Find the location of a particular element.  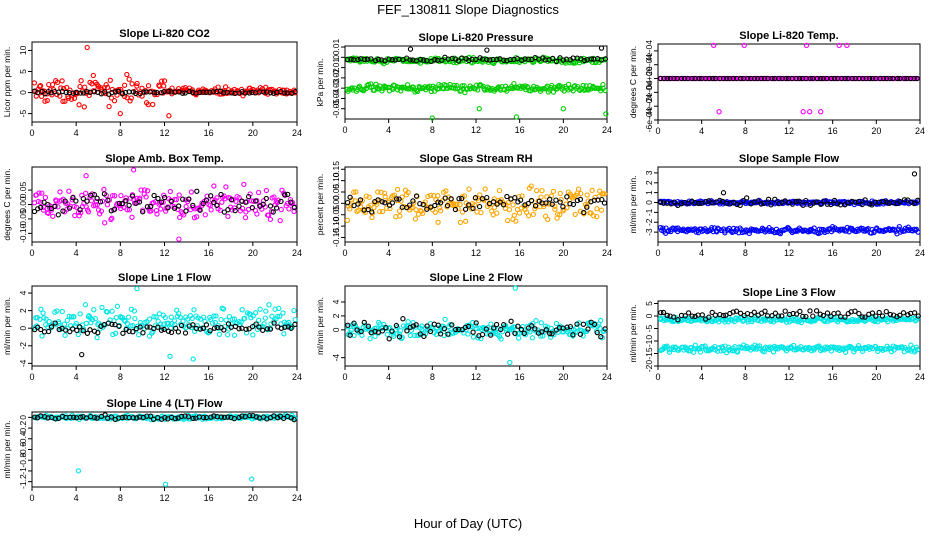

x-tick-label: 16 is located at coordinates (833, 131).